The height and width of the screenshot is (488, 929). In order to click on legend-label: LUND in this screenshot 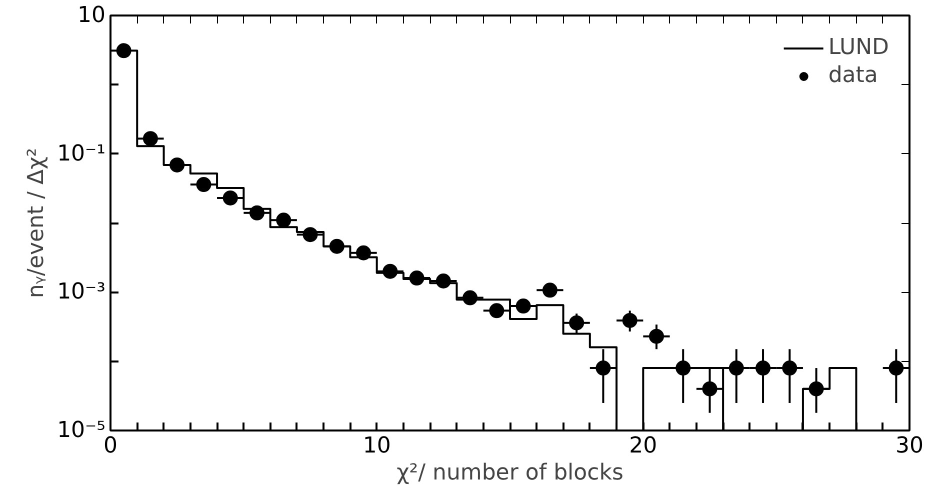, I will do `click(858, 47)`.